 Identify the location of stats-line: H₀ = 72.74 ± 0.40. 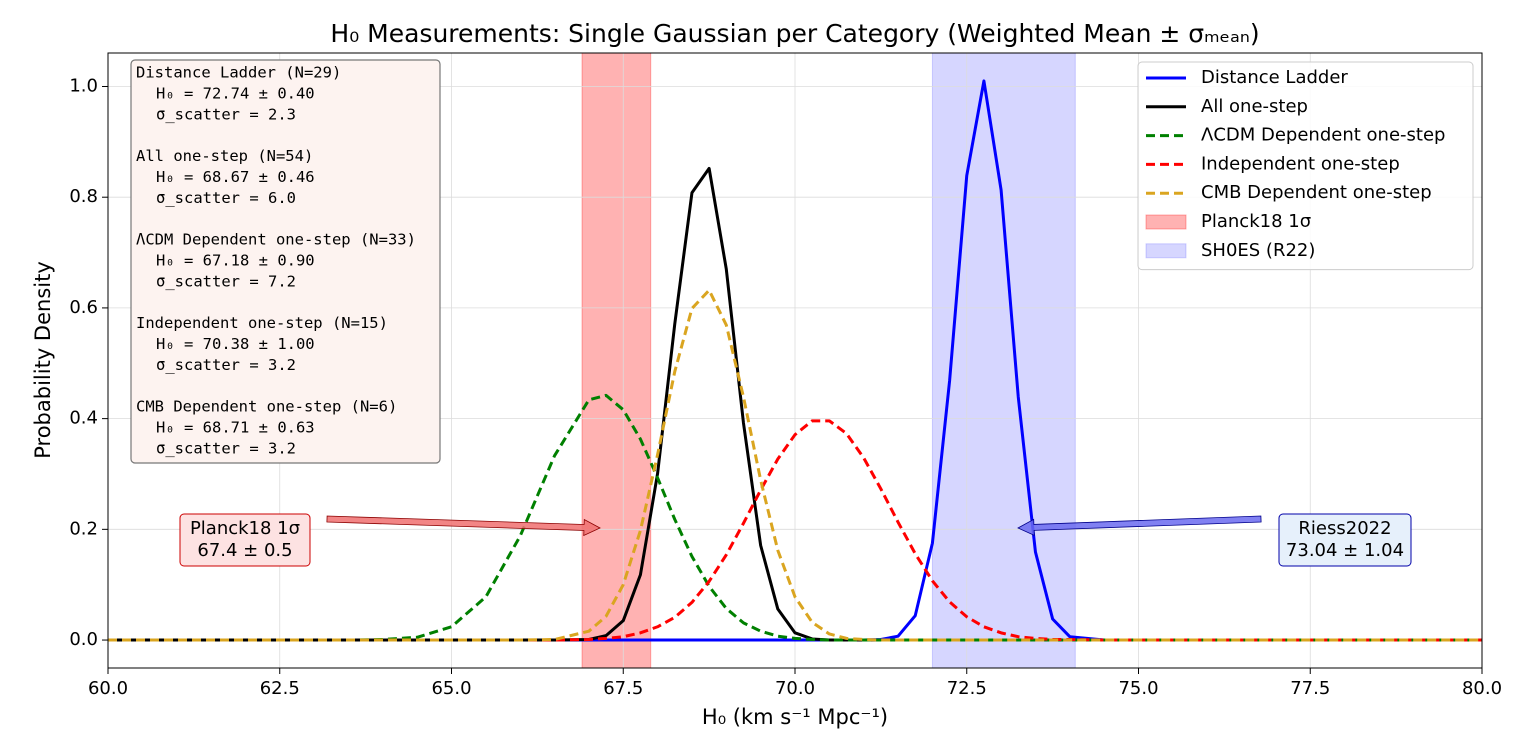
(235, 94).